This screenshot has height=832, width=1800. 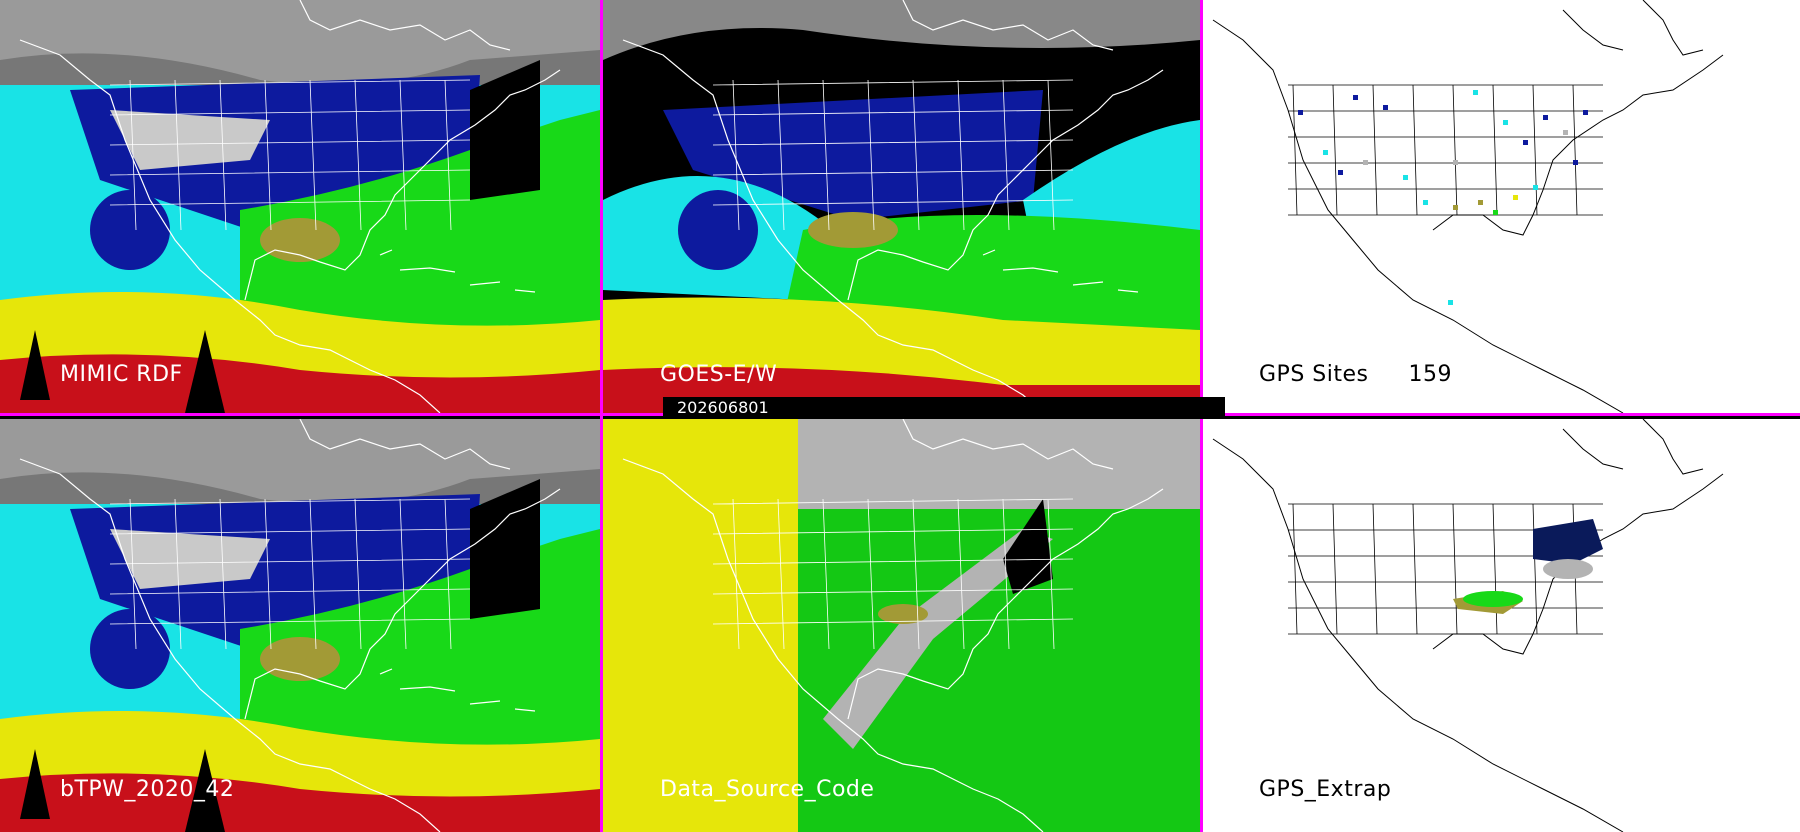 I want to click on atlantic-cyan, so click(x=1111, y=185).